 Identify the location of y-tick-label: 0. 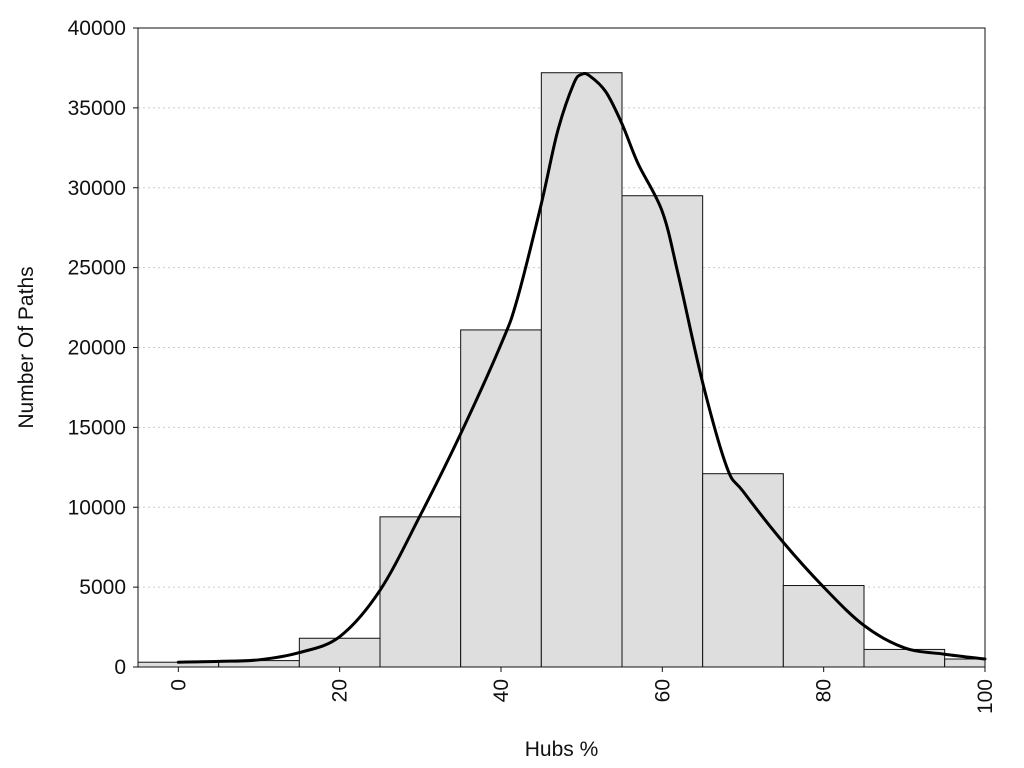
(120, 667).